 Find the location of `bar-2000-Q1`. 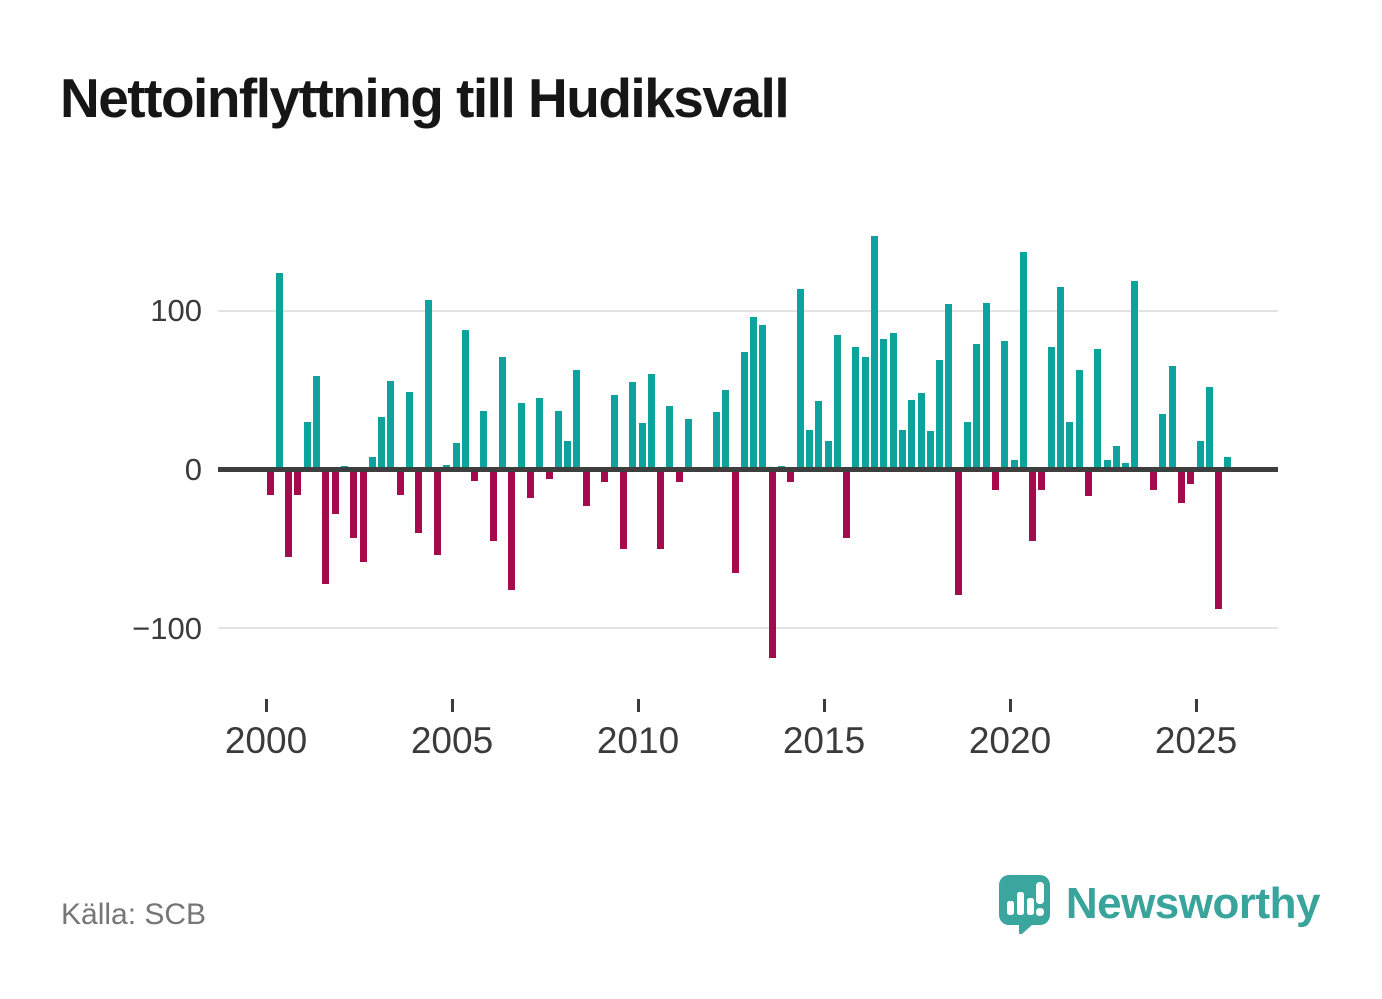

bar-2000-Q1 is located at coordinates (270, 482).